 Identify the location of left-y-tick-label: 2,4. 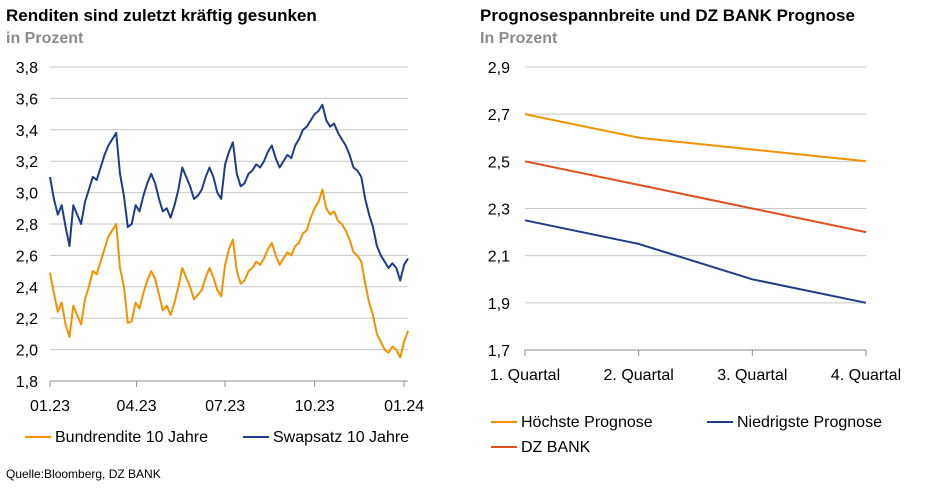
(27, 288).